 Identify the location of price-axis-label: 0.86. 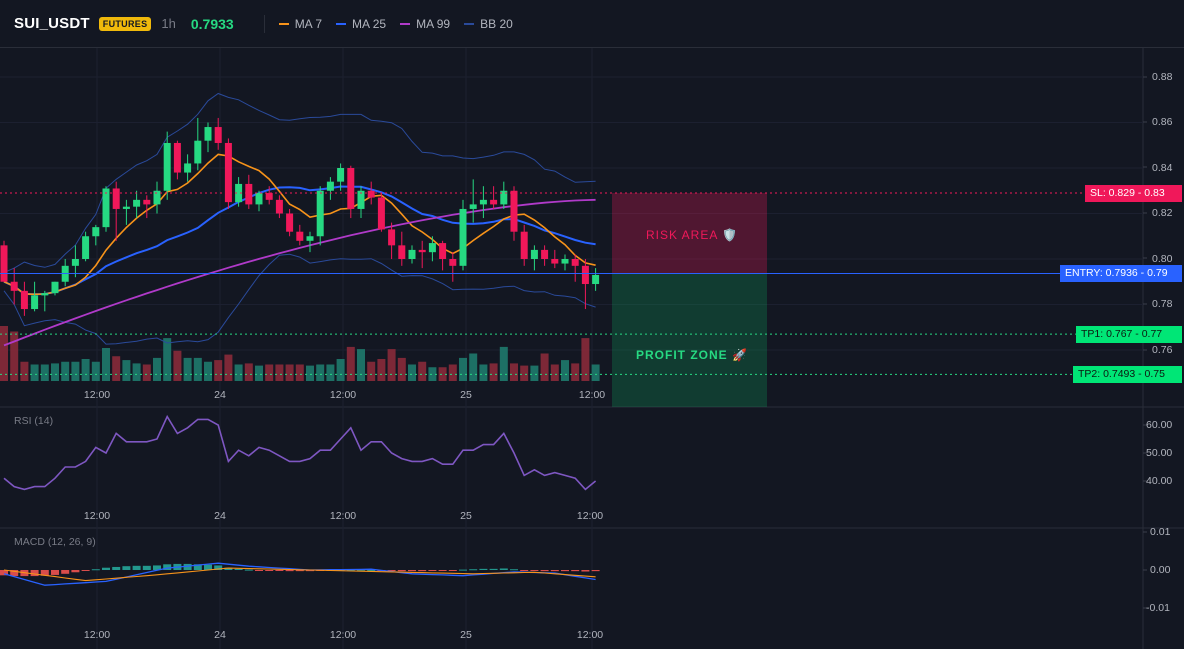
(1162, 122).